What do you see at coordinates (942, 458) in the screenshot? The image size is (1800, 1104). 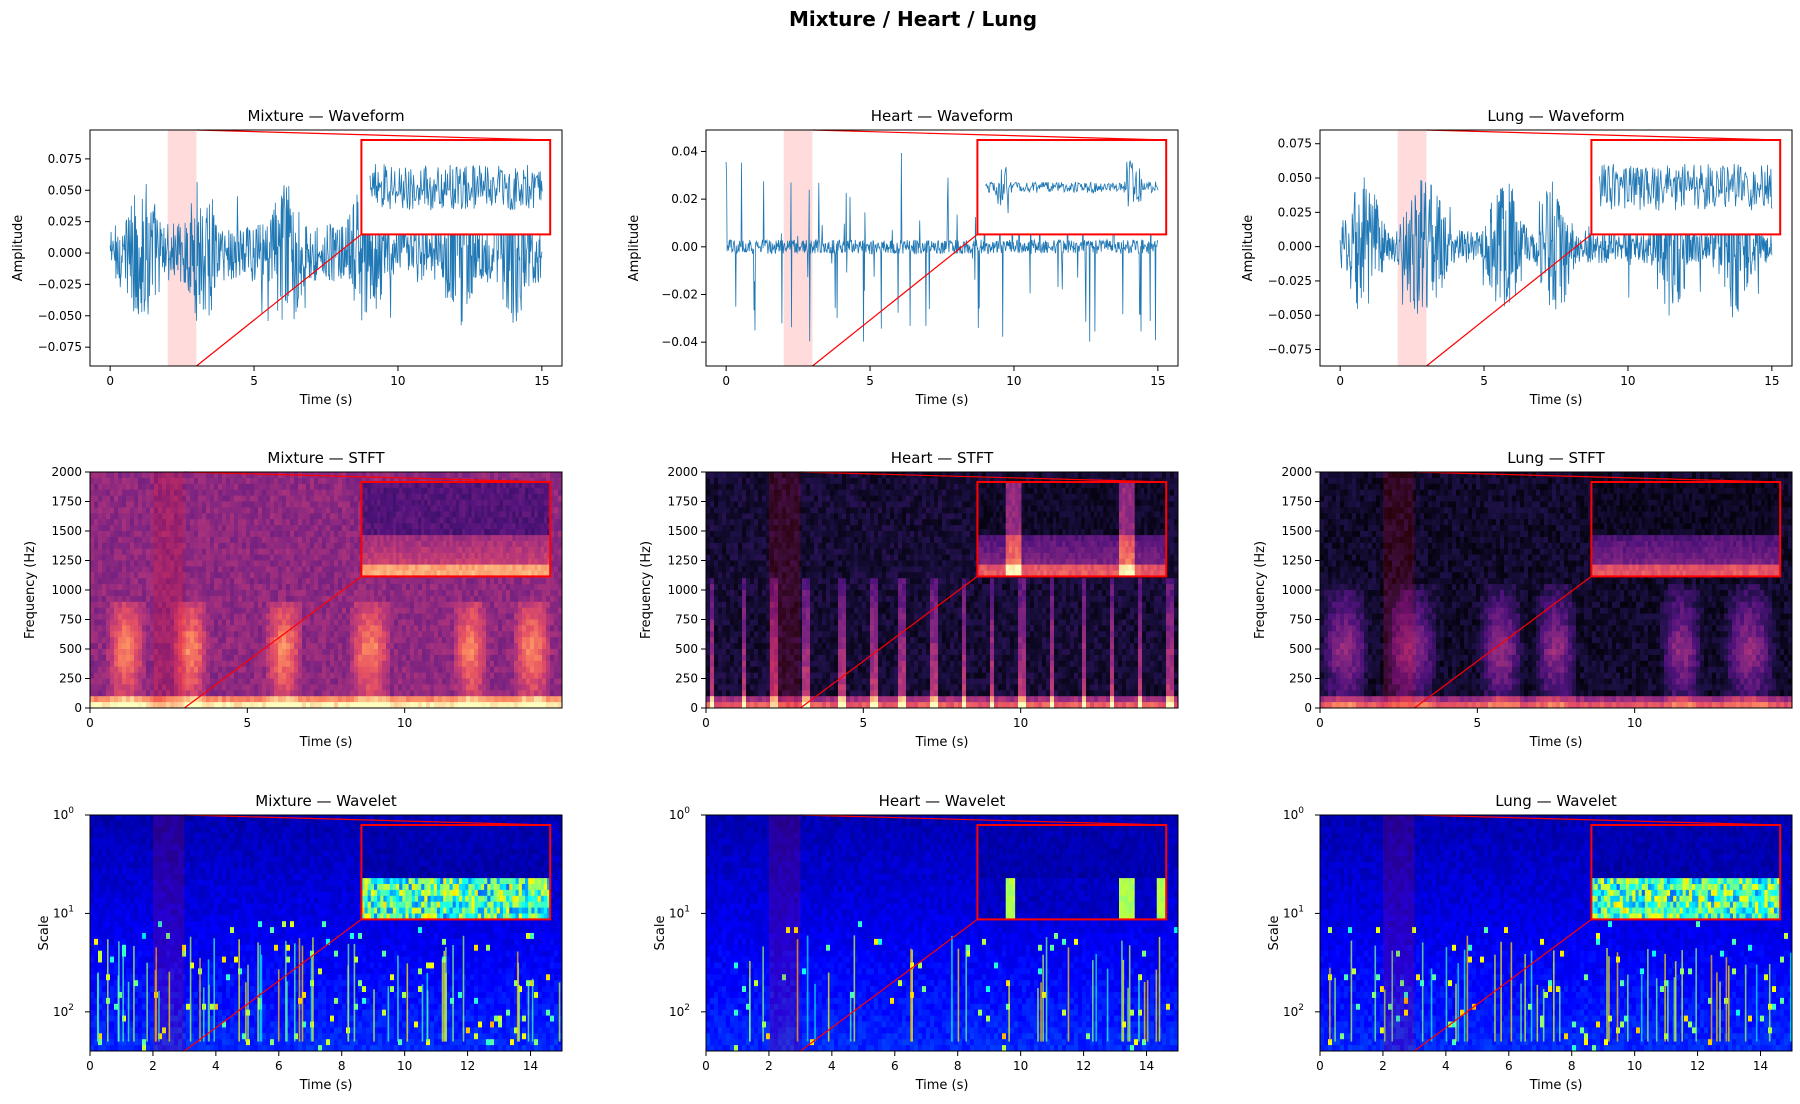 I see `subplot-title: Heart — STFT` at bounding box center [942, 458].